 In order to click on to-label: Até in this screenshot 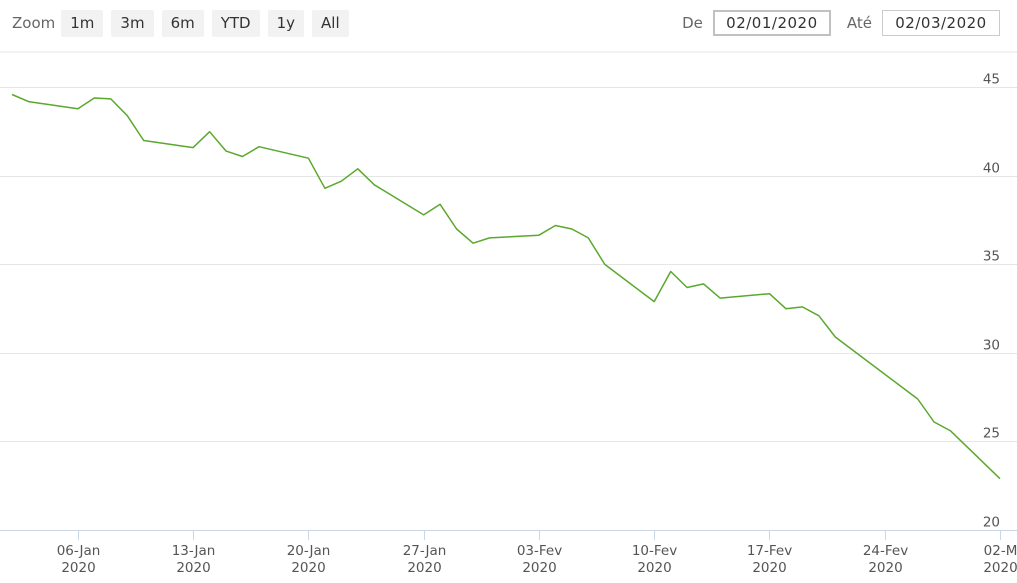, I will do `click(859, 23)`.